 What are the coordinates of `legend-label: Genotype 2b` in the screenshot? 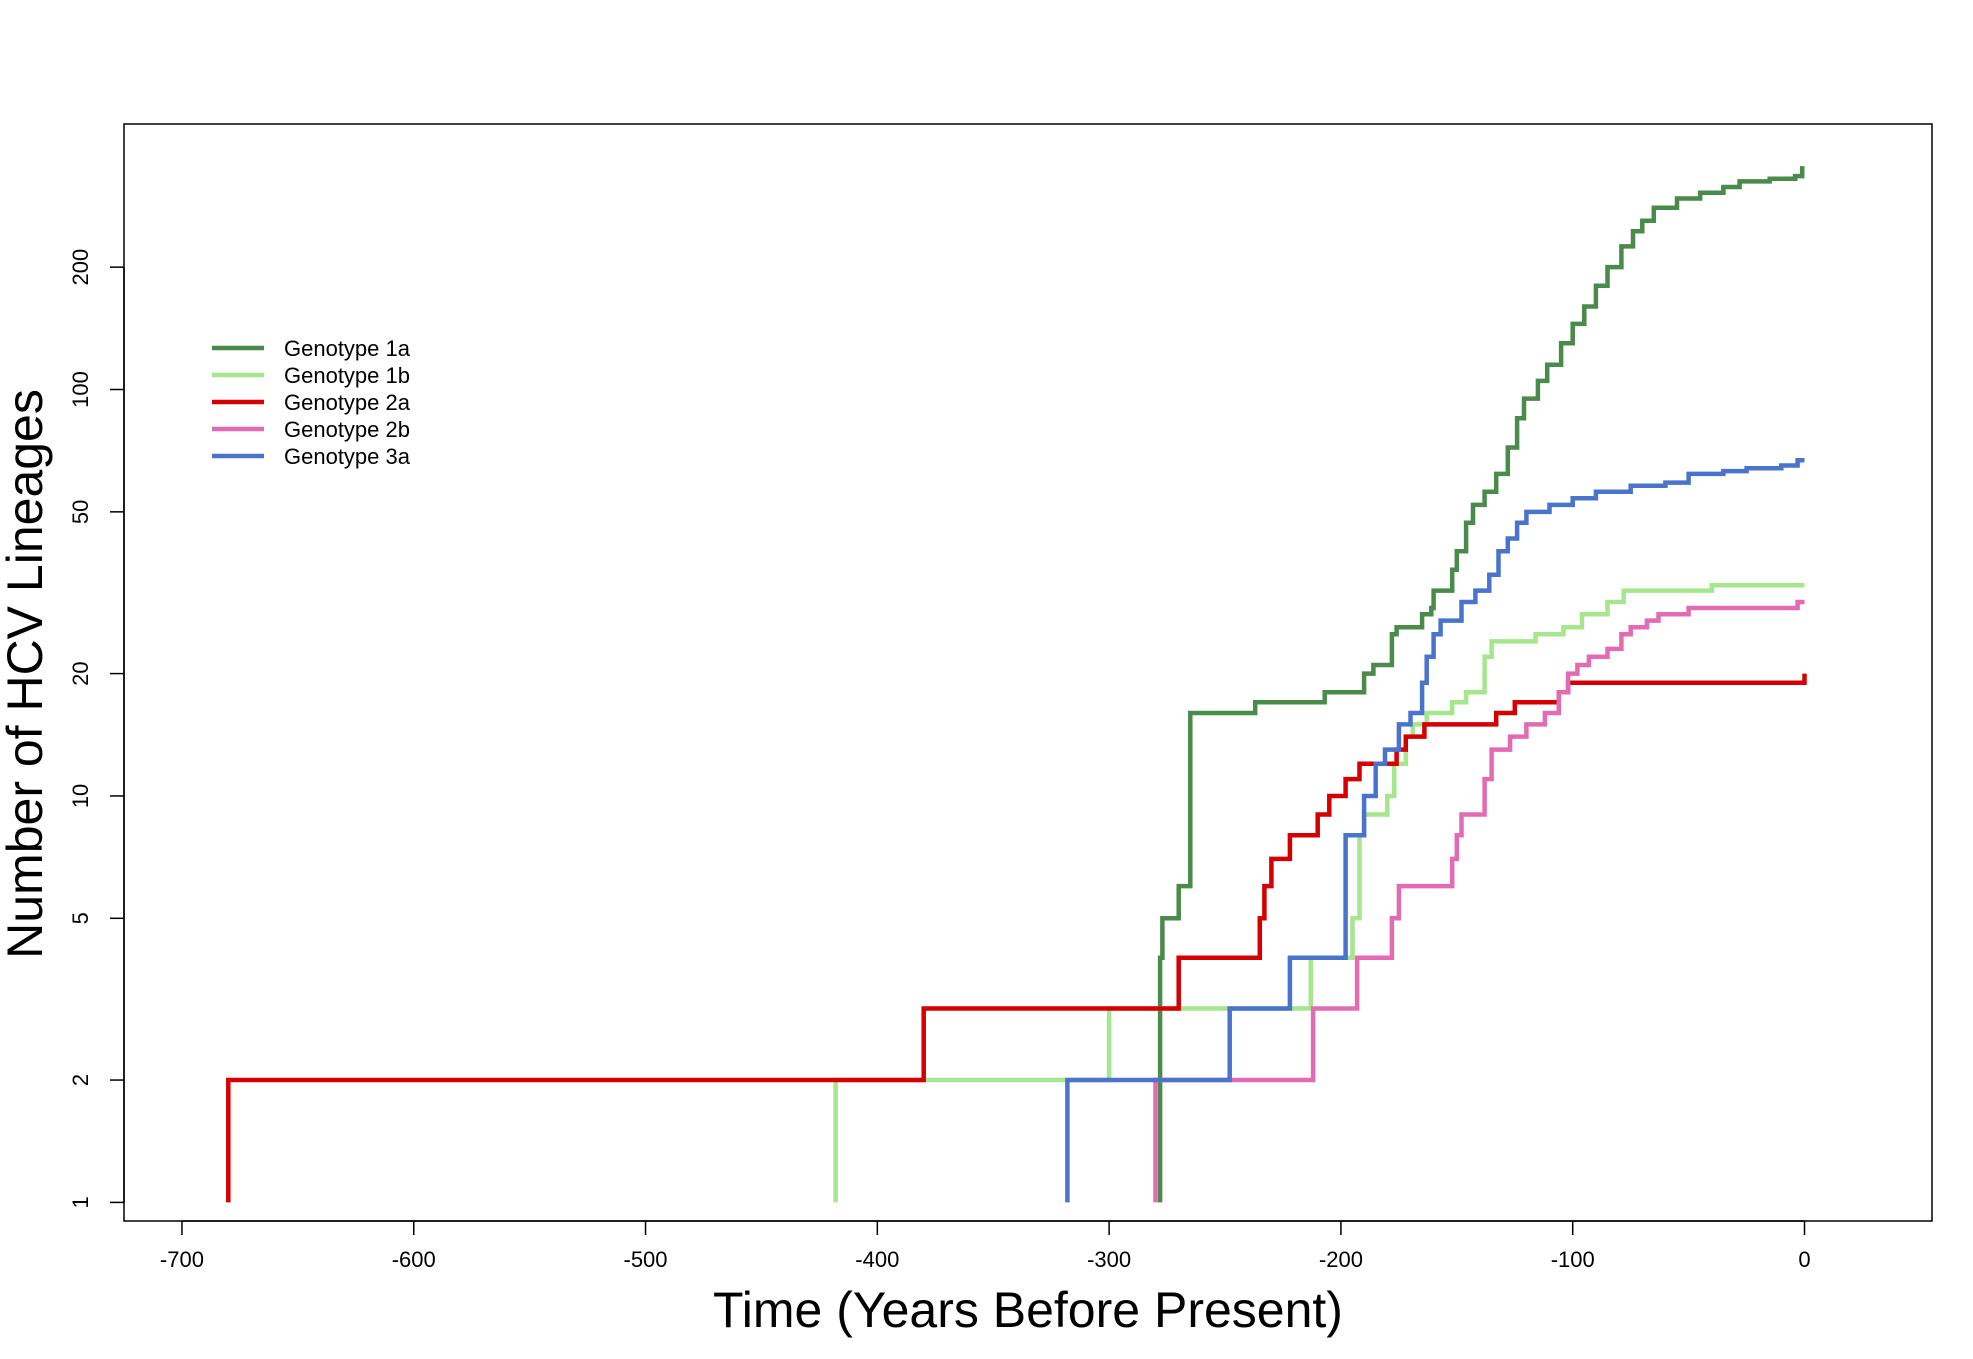 It's located at (347, 429).